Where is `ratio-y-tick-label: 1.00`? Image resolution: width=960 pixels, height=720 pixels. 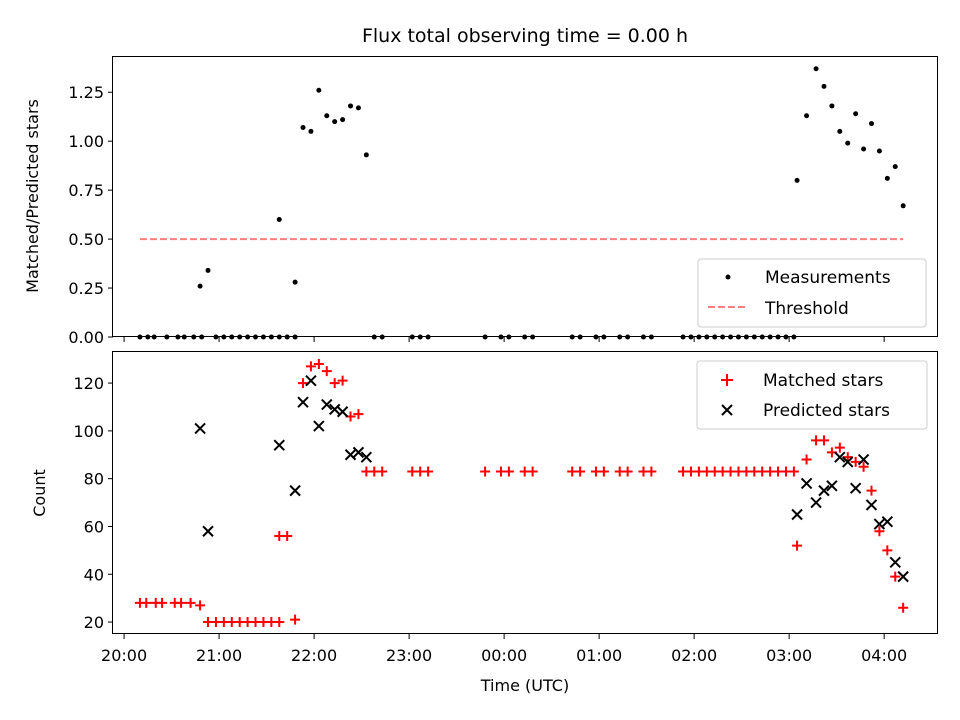 ratio-y-tick-label: 1.00 is located at coordinates (86, 141).